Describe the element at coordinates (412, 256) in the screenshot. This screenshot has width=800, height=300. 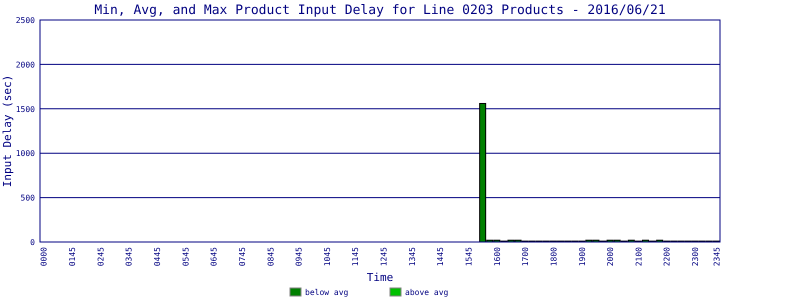
I see `x-tick-label: 1345` at that location.